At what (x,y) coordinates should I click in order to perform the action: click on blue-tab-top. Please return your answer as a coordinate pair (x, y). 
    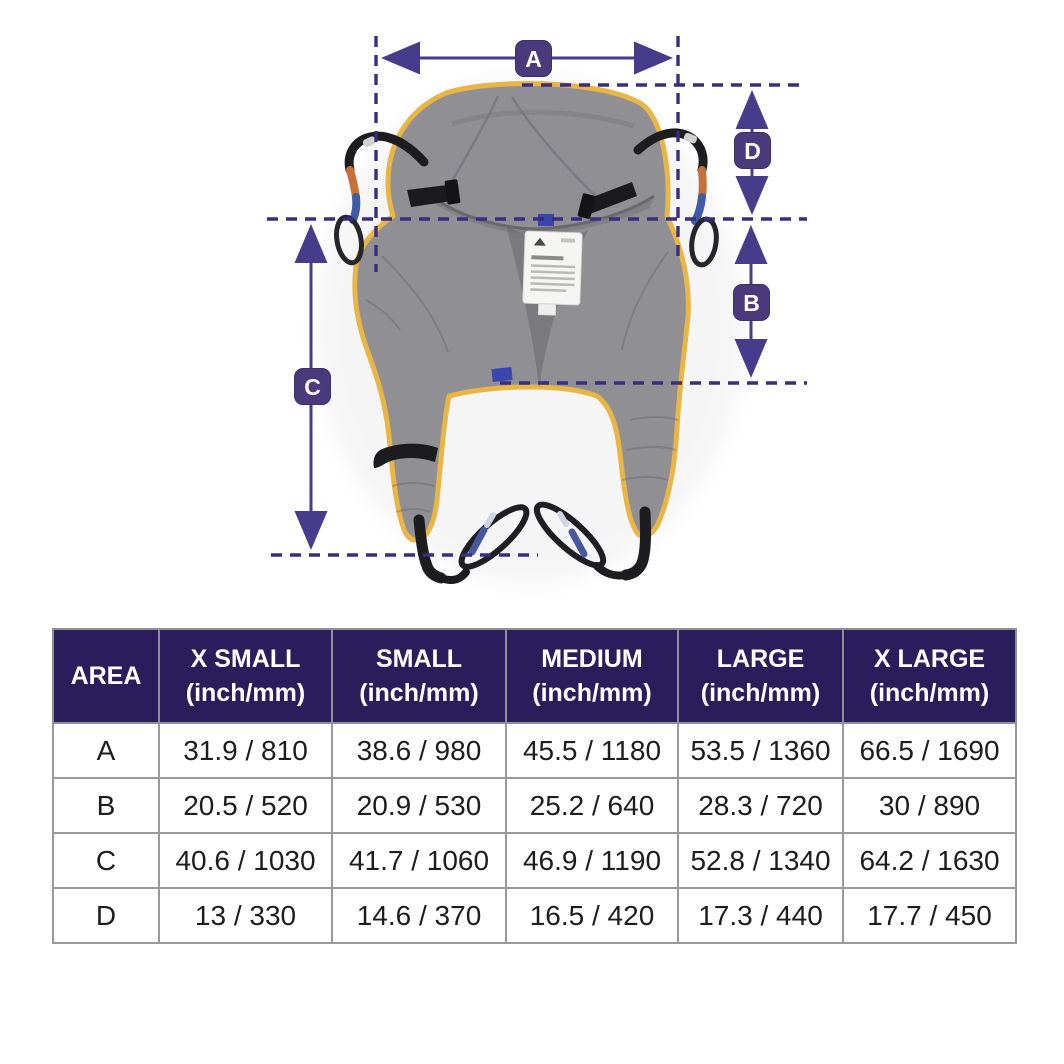
    Looking at the image, I should click on (546, 220).